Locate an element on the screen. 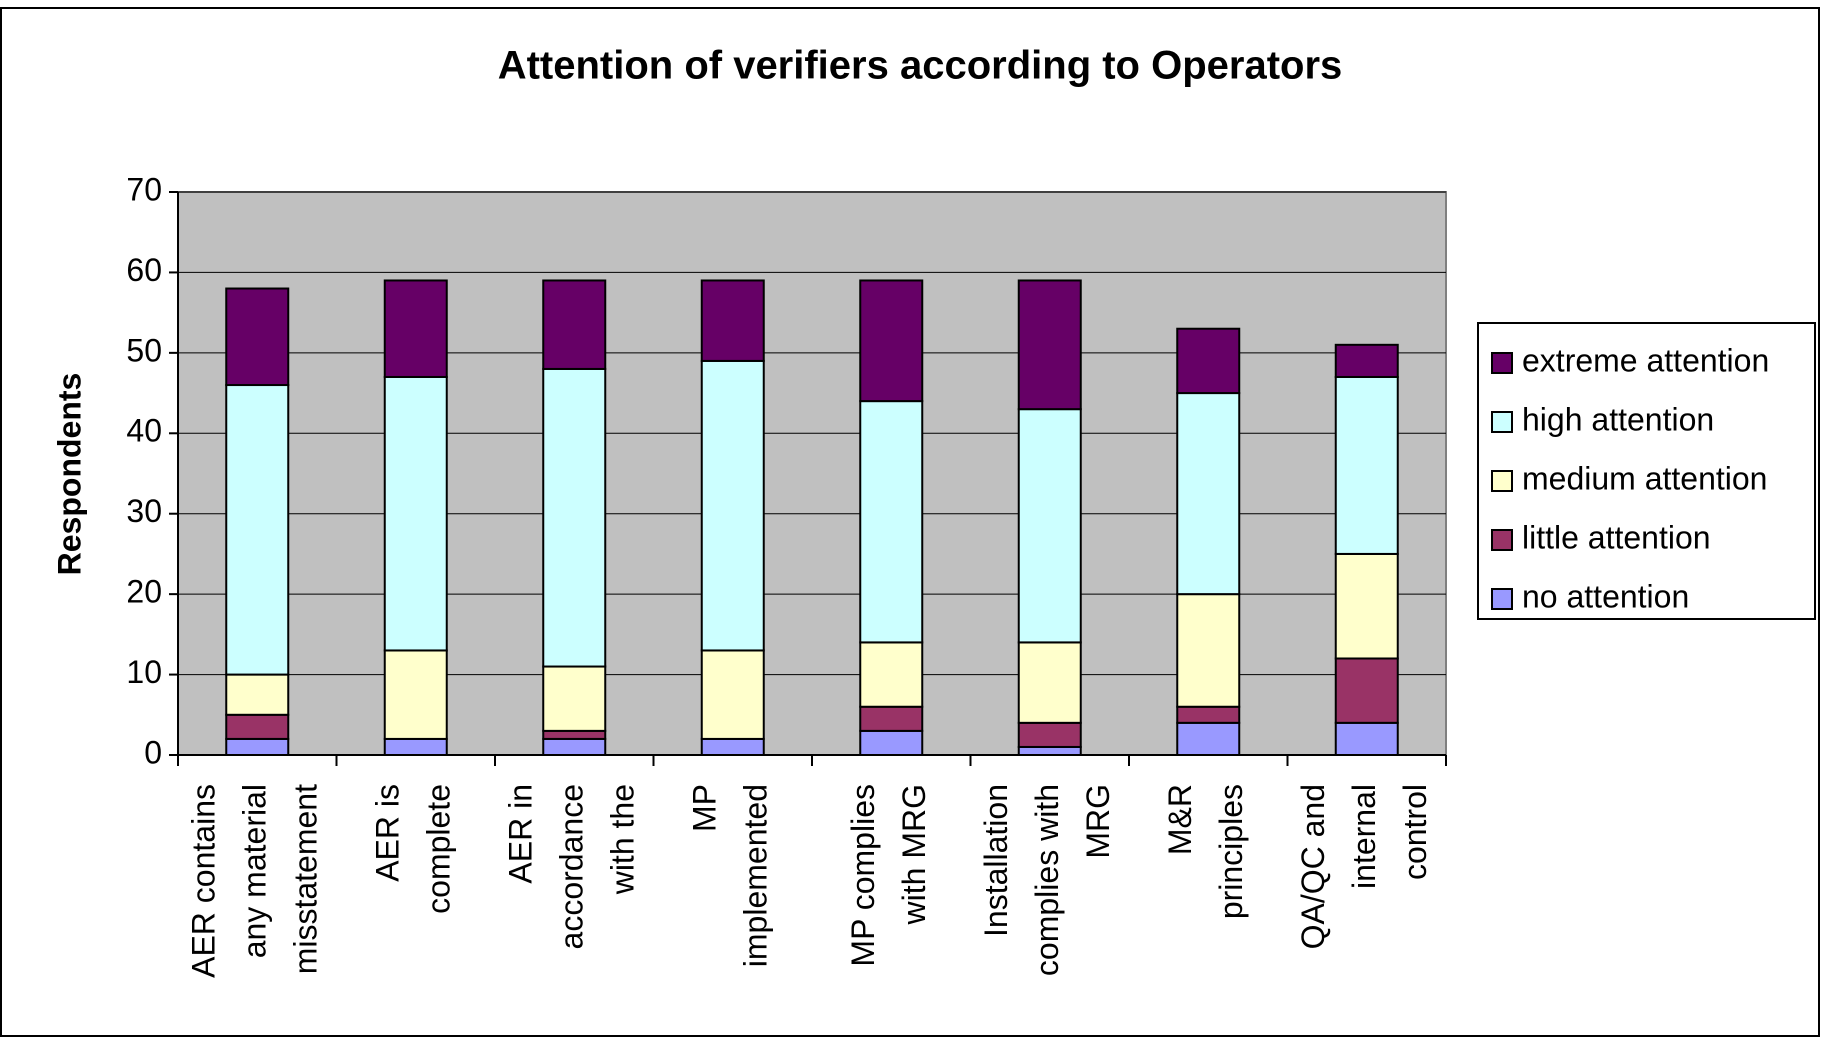 Image resolution: width=1821 pixels, height=1038 pixels. x-tick-label: MRG is located at coordinates (1098, 821).